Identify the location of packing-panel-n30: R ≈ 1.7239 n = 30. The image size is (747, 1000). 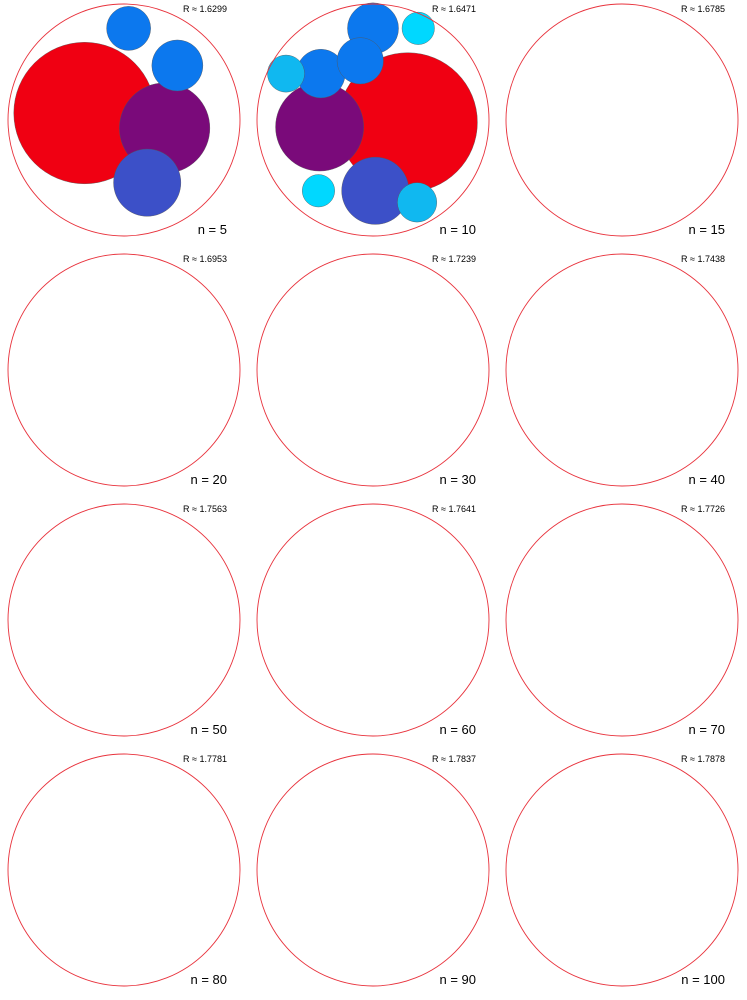
(373, 375).